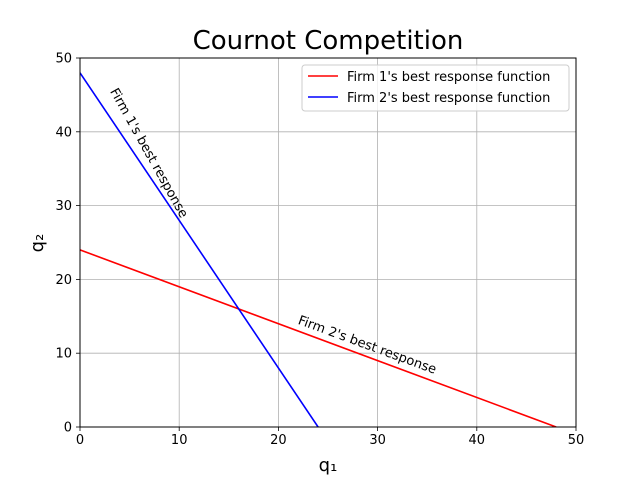 The width and height of the screenshot is (640, 484). Describe the element at coordinates (477, 440) in the screenshot. I see `x-tick-label: 40` at that location.